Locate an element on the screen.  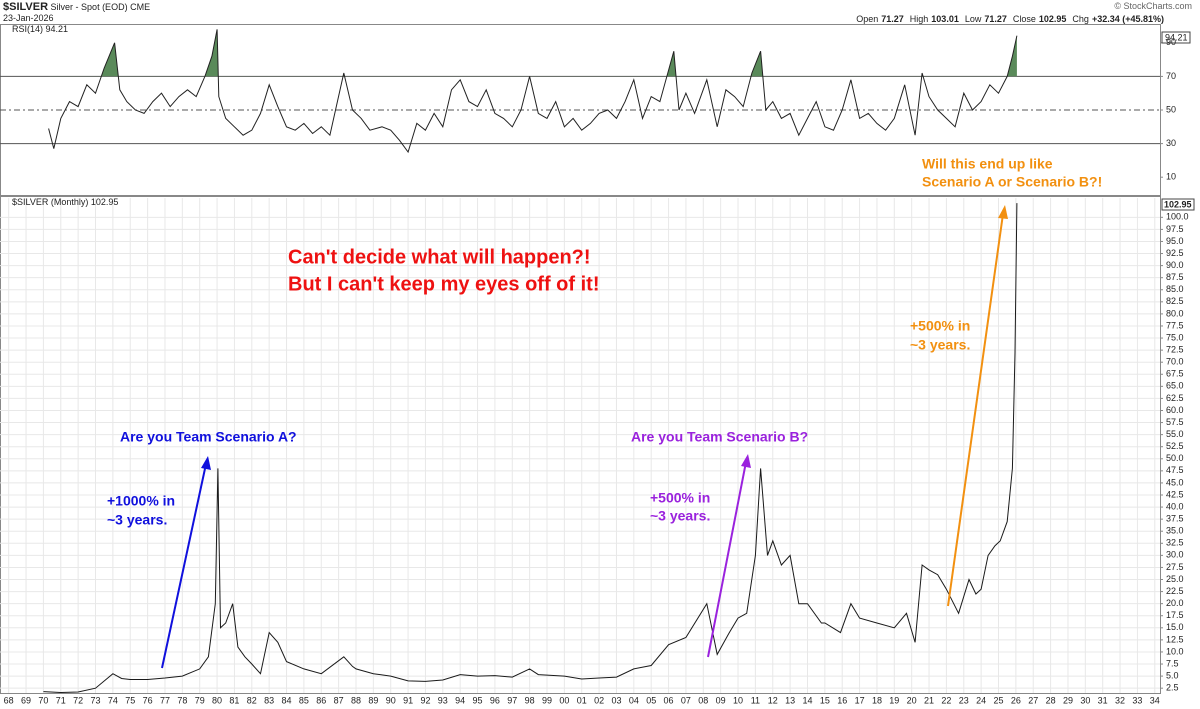
y-tick-label: 12.5 is located at coordinates (1175, 639).